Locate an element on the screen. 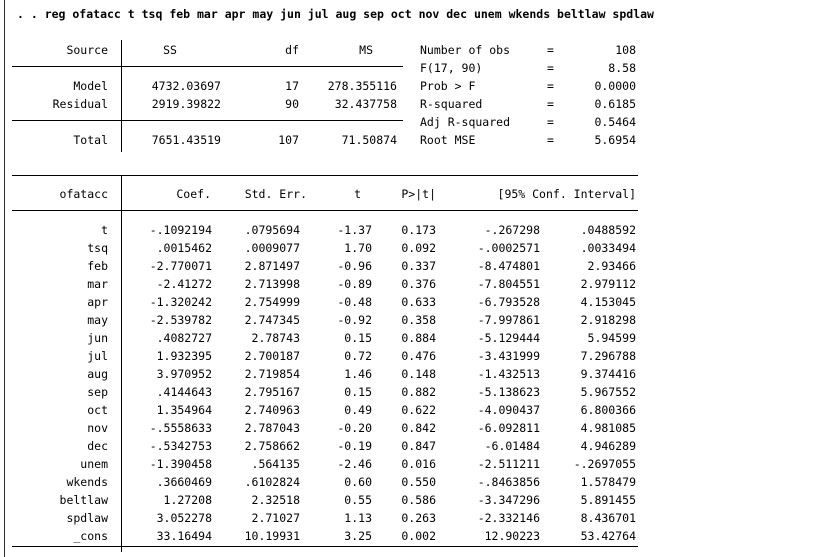 The height and width of the screenshot is (557, 813). coef-rule-header is located at coordinates (325, 210).